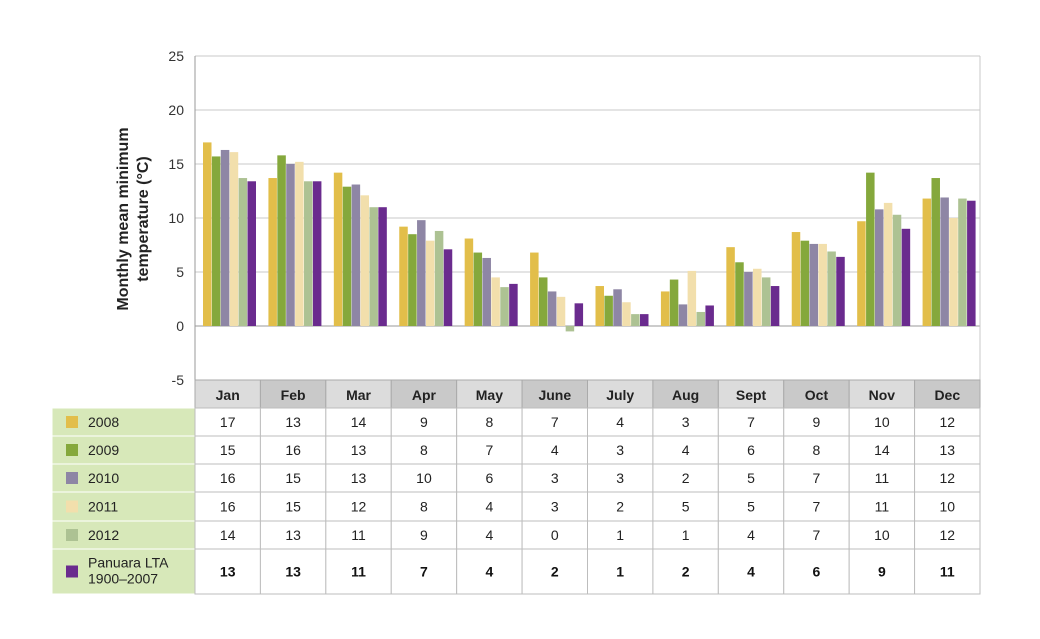 The image size is (1040, 639). Describe the element at coordinates (176, 218) in the screenshot. I see `y-axis-ticks: 25 20 15 10 5 0 -5` at that location.